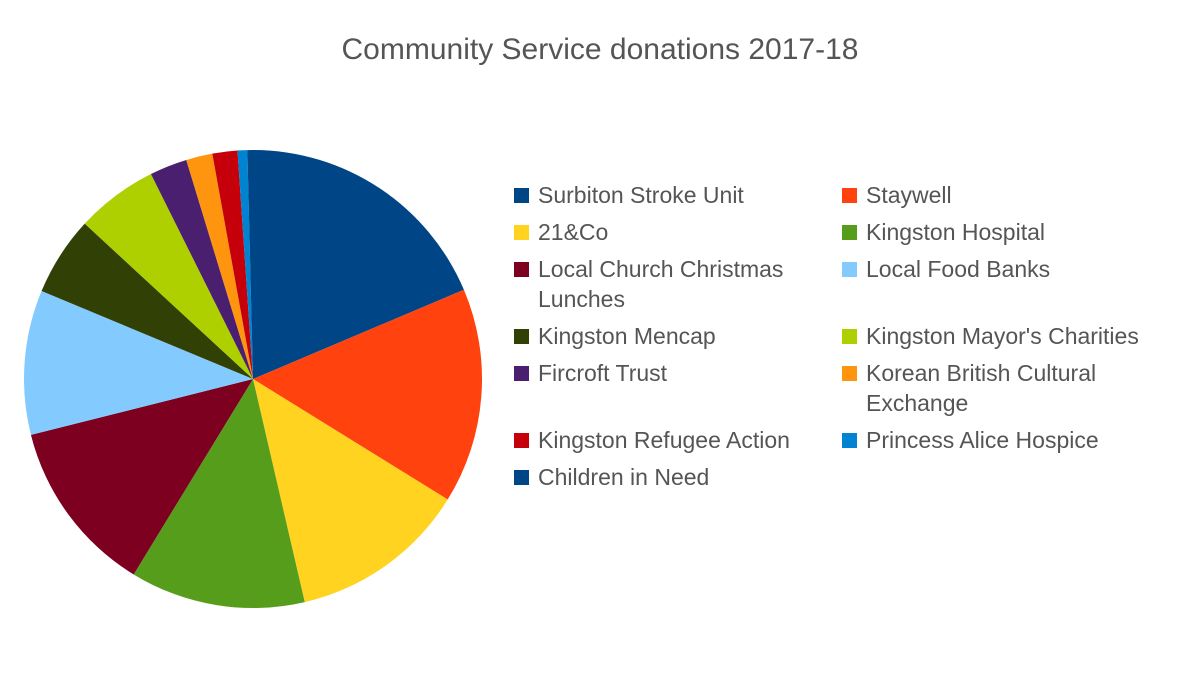 This screenshot has width=1200, height=675. I want to click on legend-item: Kingston Hospital, so click(1006, 232).